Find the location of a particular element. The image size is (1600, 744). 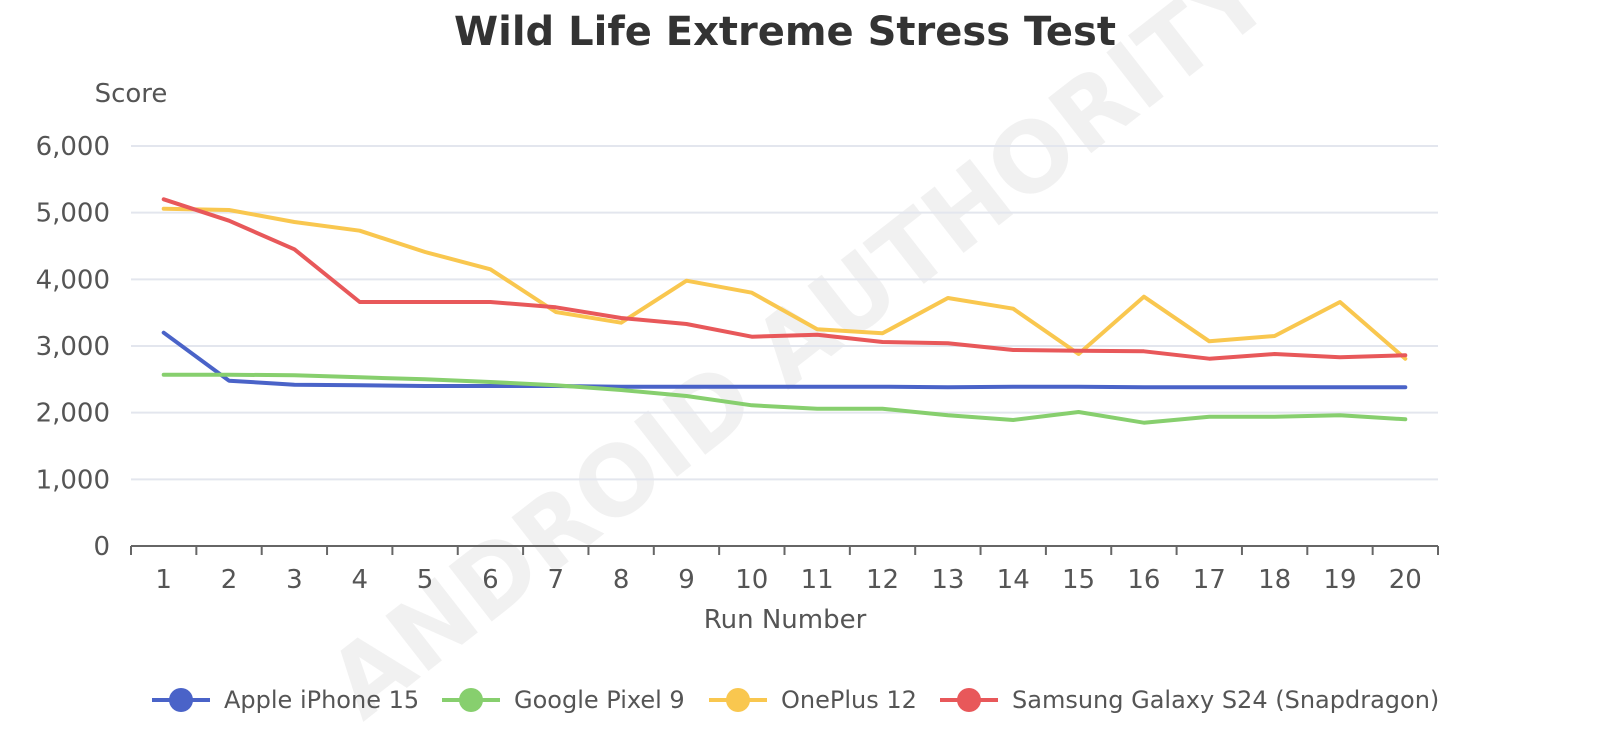

x-tick-label: 15 is located at coordinates (1078, 580).